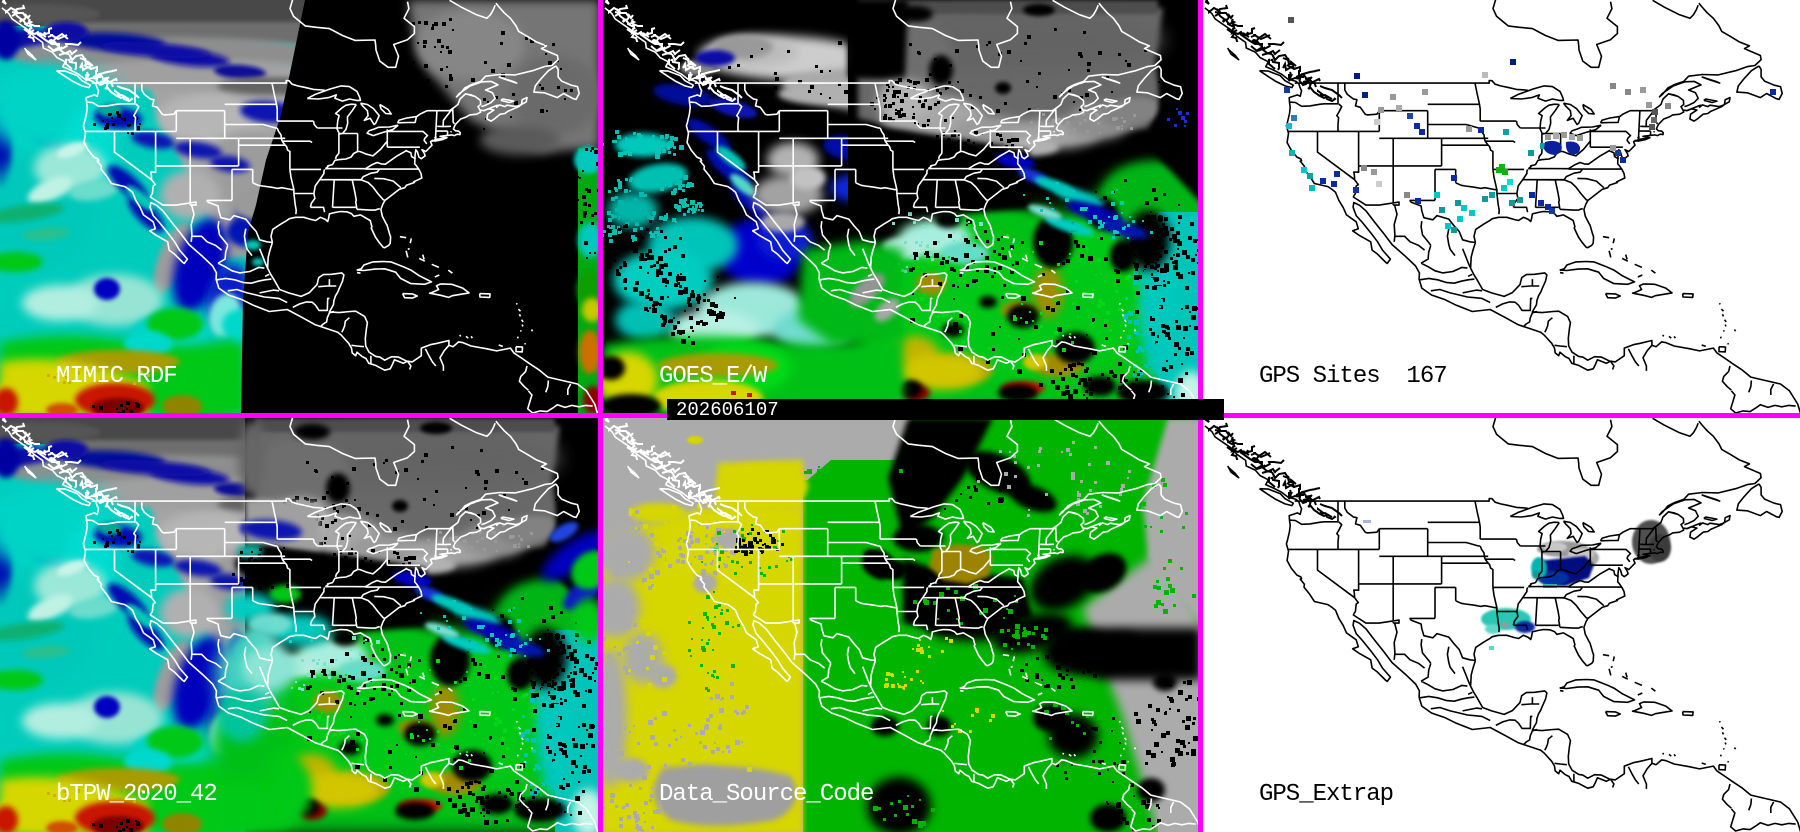 The width and height of the screenshot is (1800, 832). Describe the element at coordinates (1326, 794) in the screenshot. I see `svg-text: GPS_Extrap` at that location.